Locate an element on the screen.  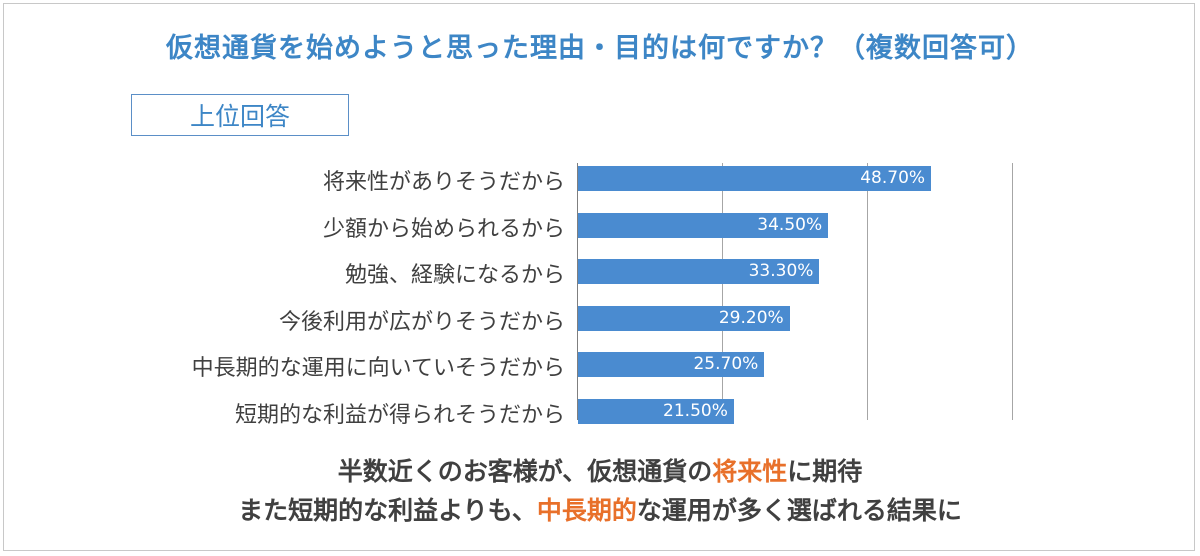
data-label: 34.50% is located at coordinates (790, 224).